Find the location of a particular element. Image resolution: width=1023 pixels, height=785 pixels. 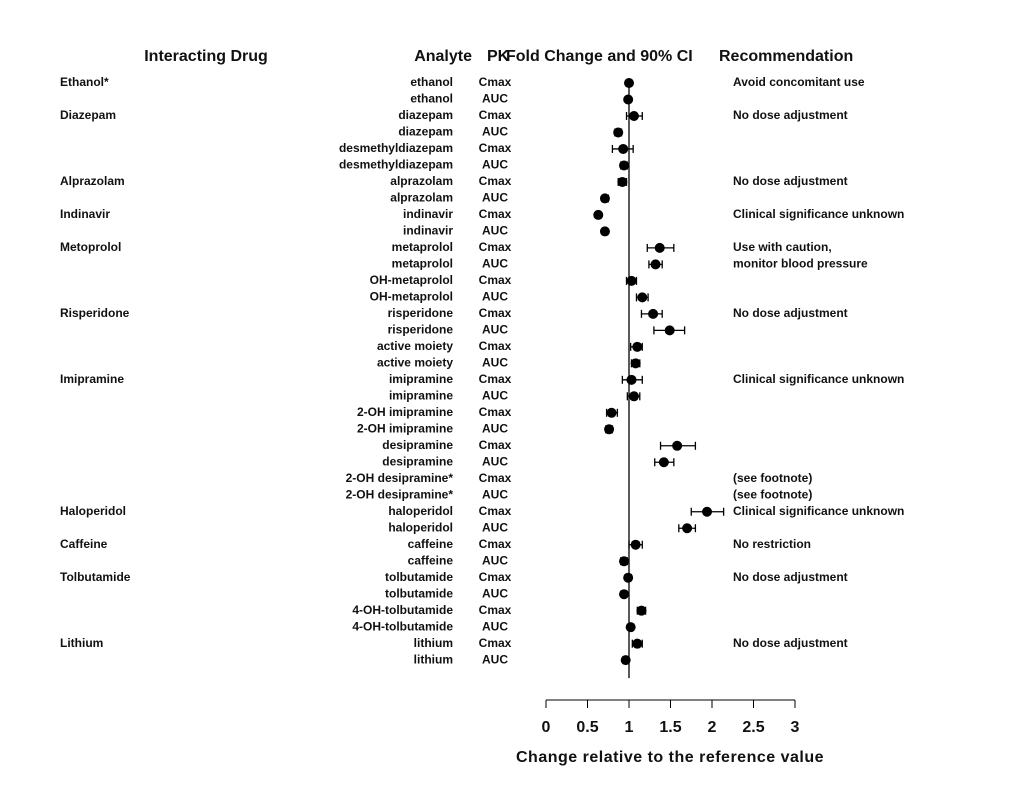

recommendation: No restriction is located at coordinates (772, 544).